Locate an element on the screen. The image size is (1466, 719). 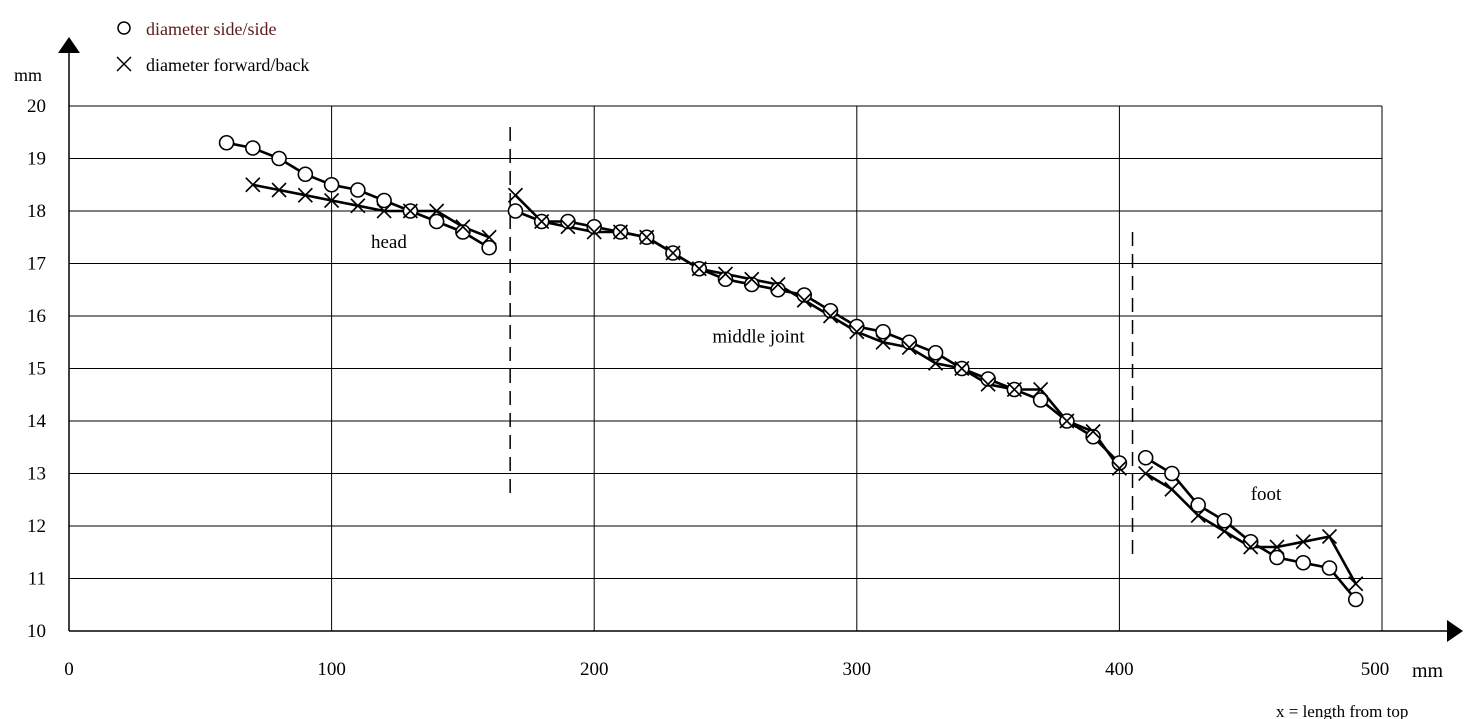
y-tick-label-15: 15 is located at coordinates (36, 369).